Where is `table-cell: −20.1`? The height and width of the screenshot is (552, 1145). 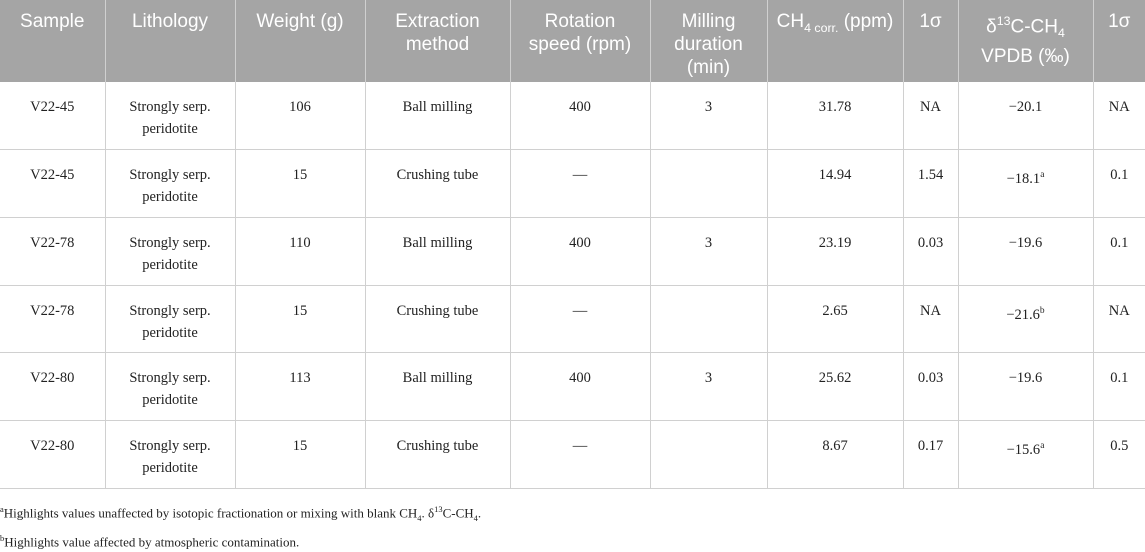 table-cell: −20.1 is located at coordinates (1025, 116).